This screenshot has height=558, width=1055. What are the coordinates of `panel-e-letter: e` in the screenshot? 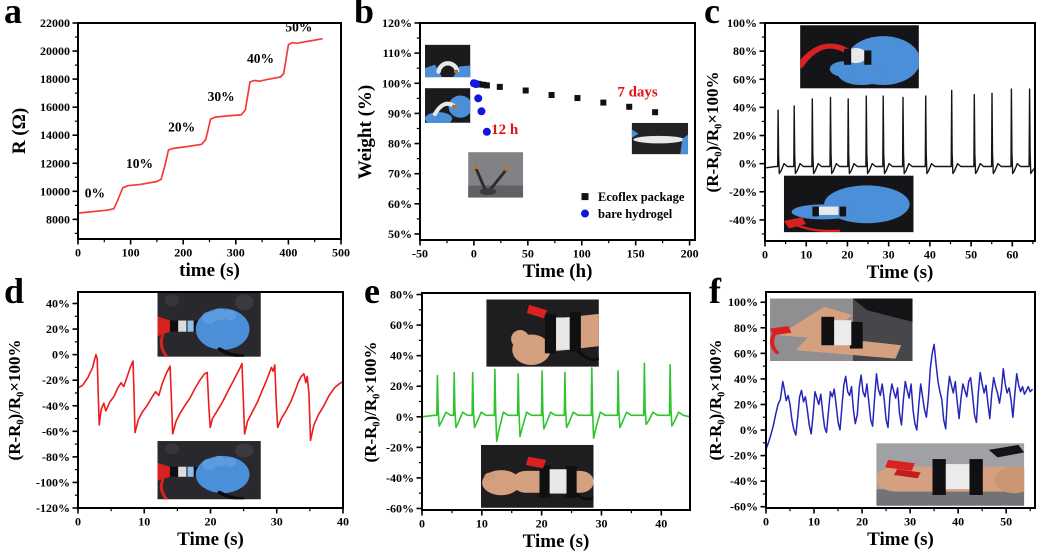 It's located at (372, 291).